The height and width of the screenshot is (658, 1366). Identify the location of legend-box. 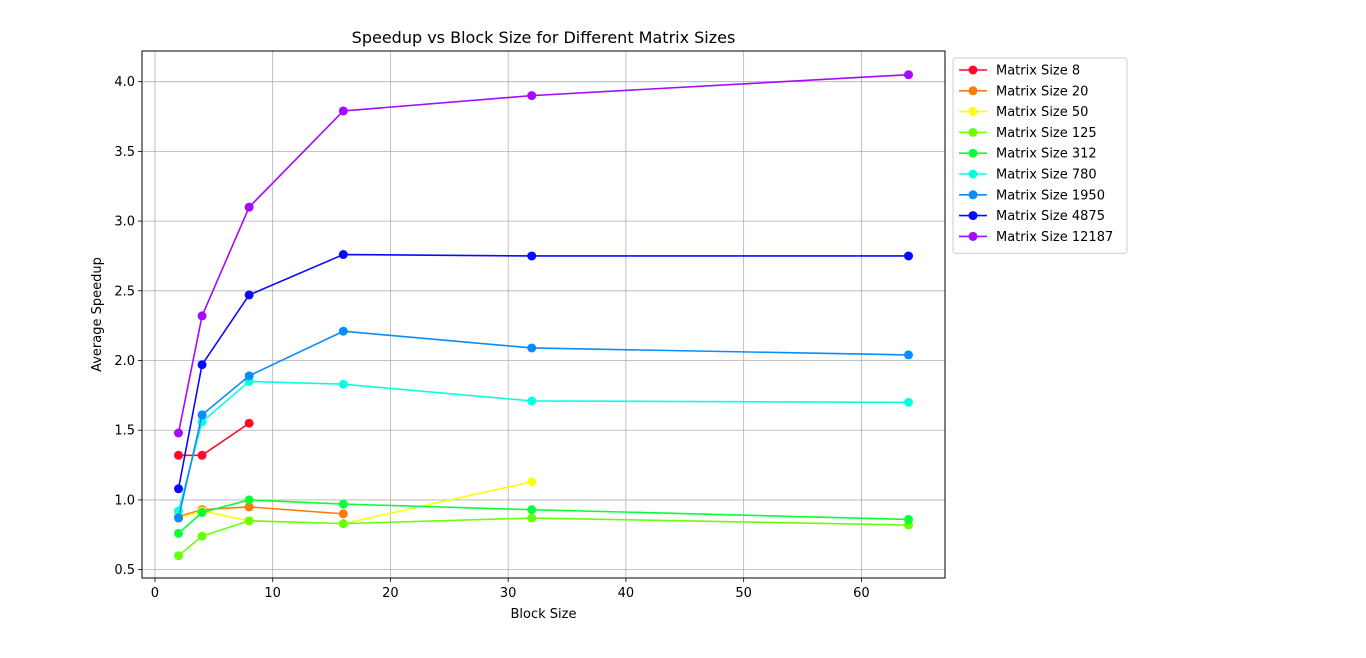
(1040, 155).